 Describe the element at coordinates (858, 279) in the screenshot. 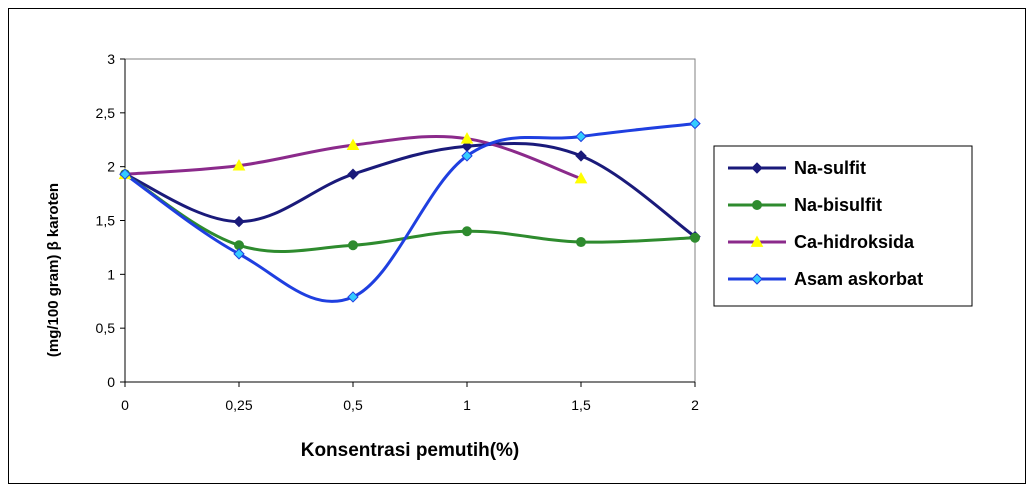

I see `legend-label: Asam askorbat` at that location.